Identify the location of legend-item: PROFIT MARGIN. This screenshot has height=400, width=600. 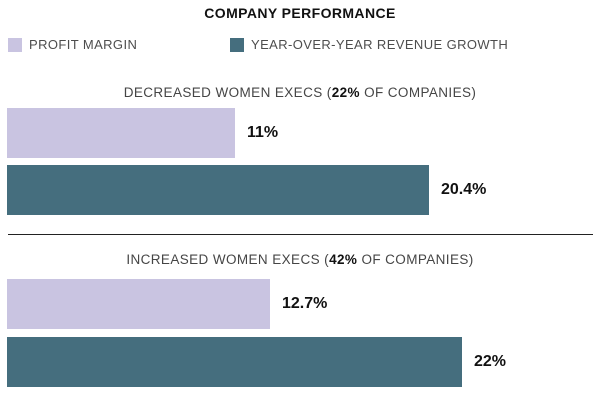
(72, 44).